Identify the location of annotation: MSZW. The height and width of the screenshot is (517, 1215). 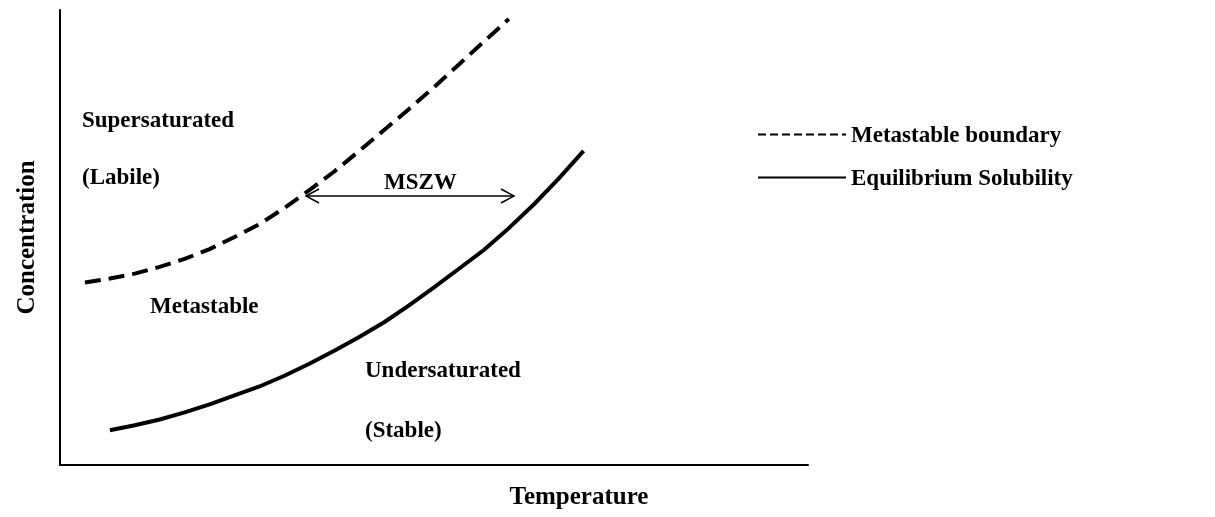
(420, 181).